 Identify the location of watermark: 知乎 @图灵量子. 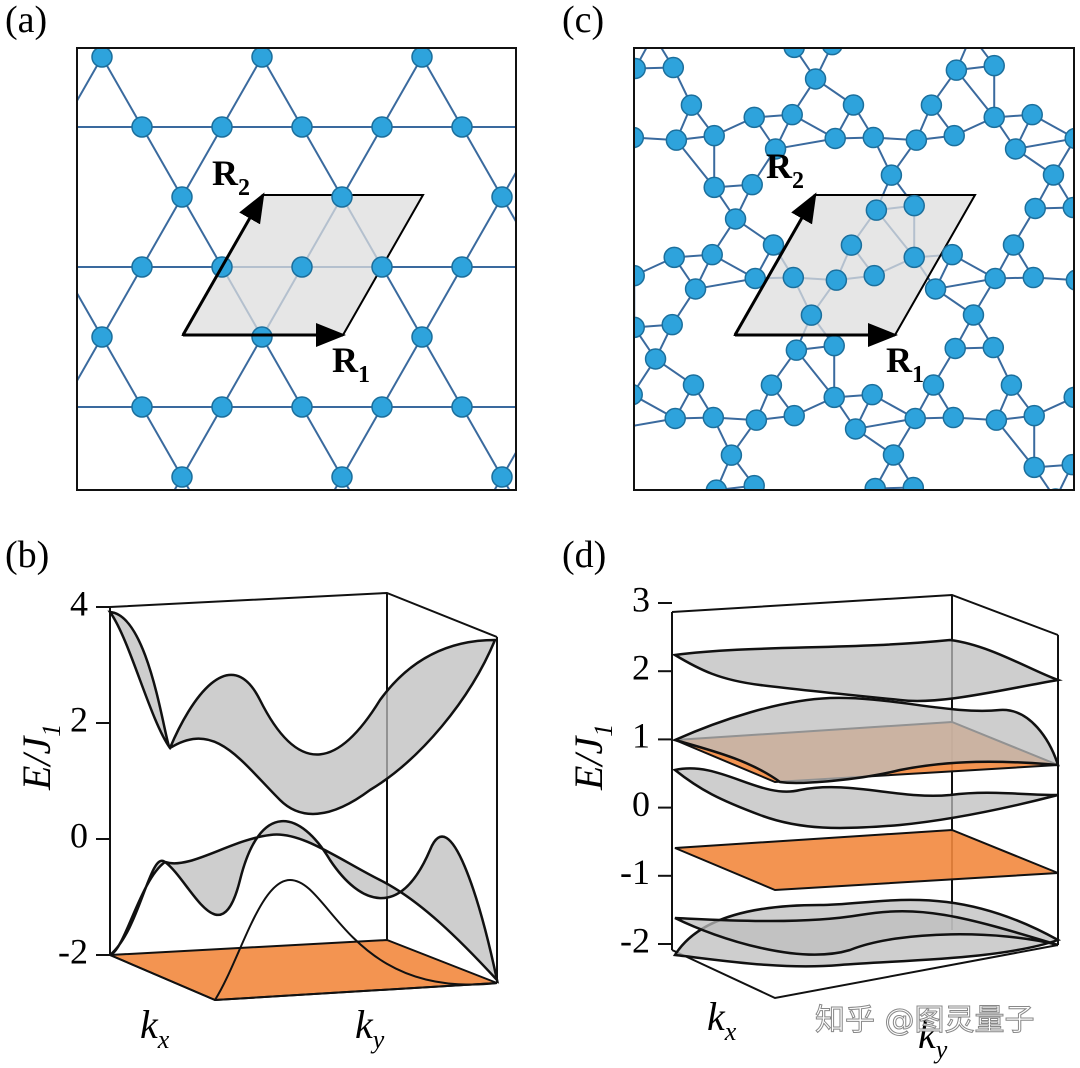
(925, 1020).